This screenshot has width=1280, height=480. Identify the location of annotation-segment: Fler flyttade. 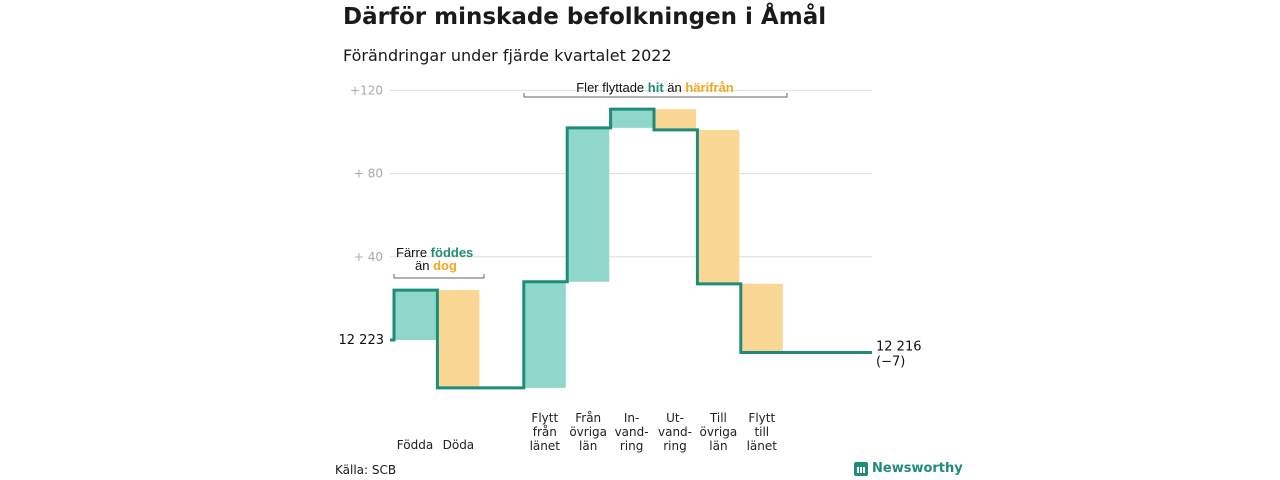
(612, 87).